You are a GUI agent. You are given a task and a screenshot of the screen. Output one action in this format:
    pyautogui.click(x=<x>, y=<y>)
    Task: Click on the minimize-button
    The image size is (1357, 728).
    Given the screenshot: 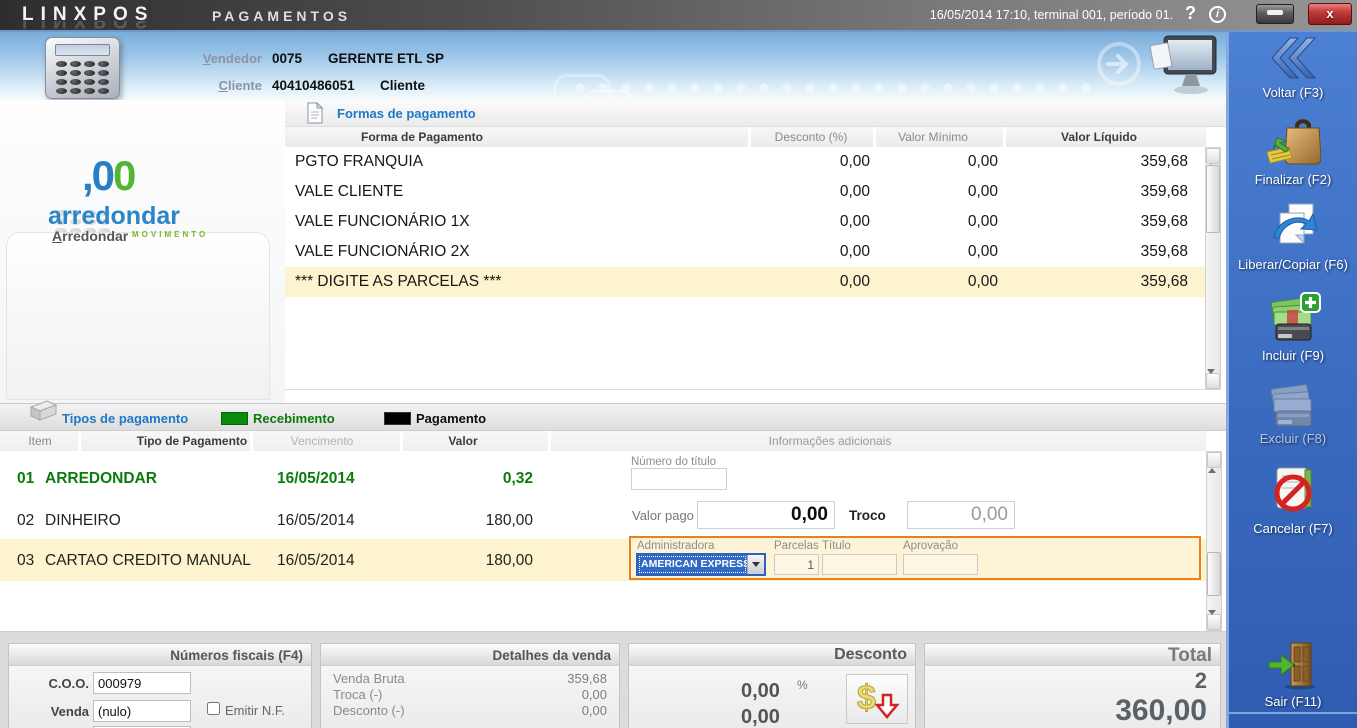 What is the action you would take?
    pyautogui.click(x=1275, y=14)
    